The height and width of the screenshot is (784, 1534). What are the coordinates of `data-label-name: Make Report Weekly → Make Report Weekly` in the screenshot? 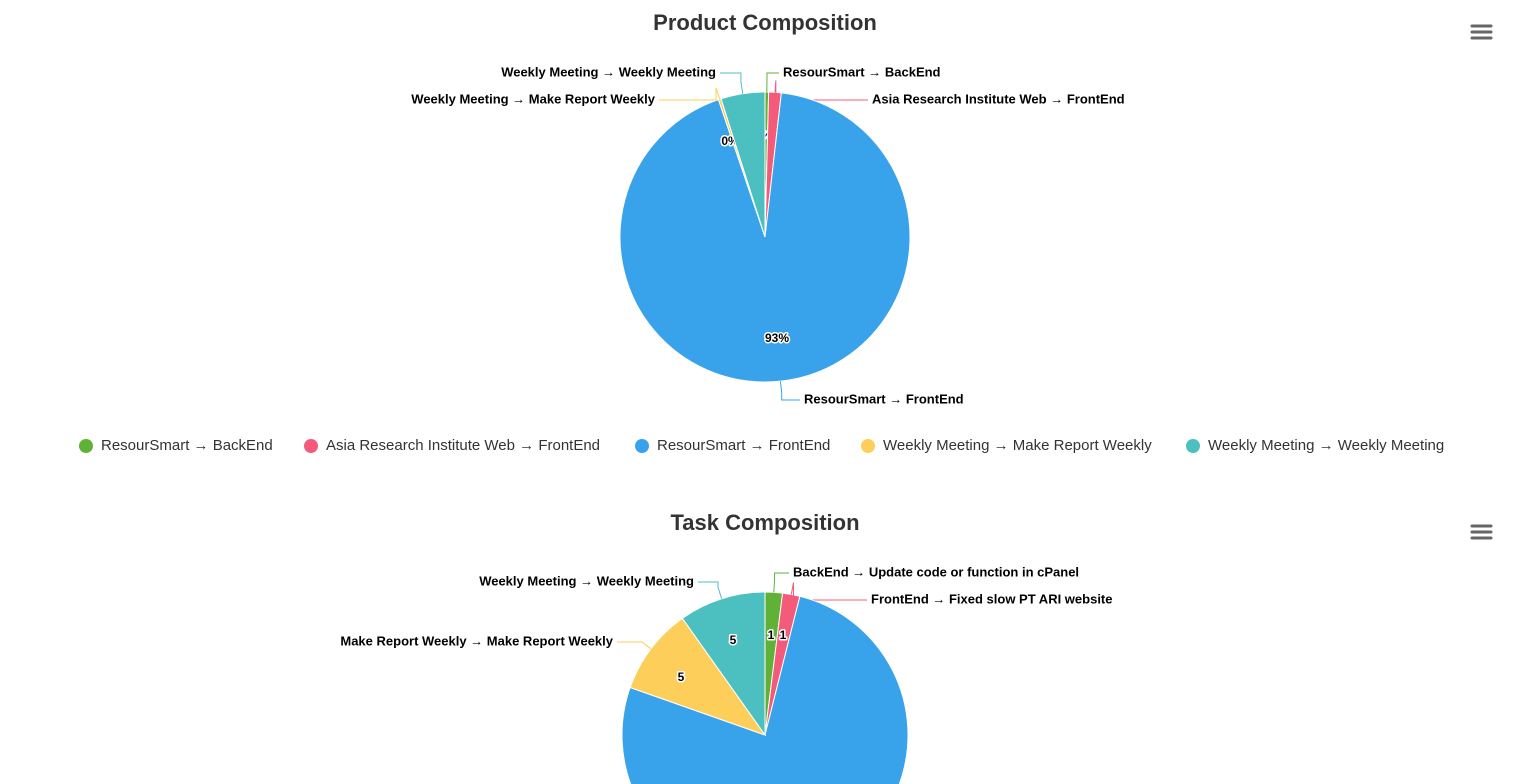 It's located at (476, 640).